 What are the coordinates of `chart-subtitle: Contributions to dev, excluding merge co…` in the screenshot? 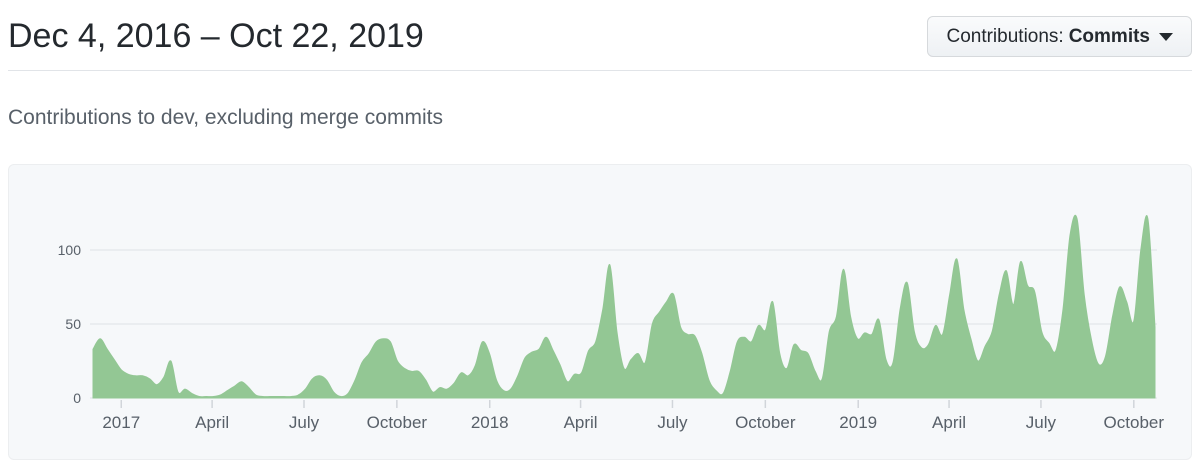 It's located at (225, 118).